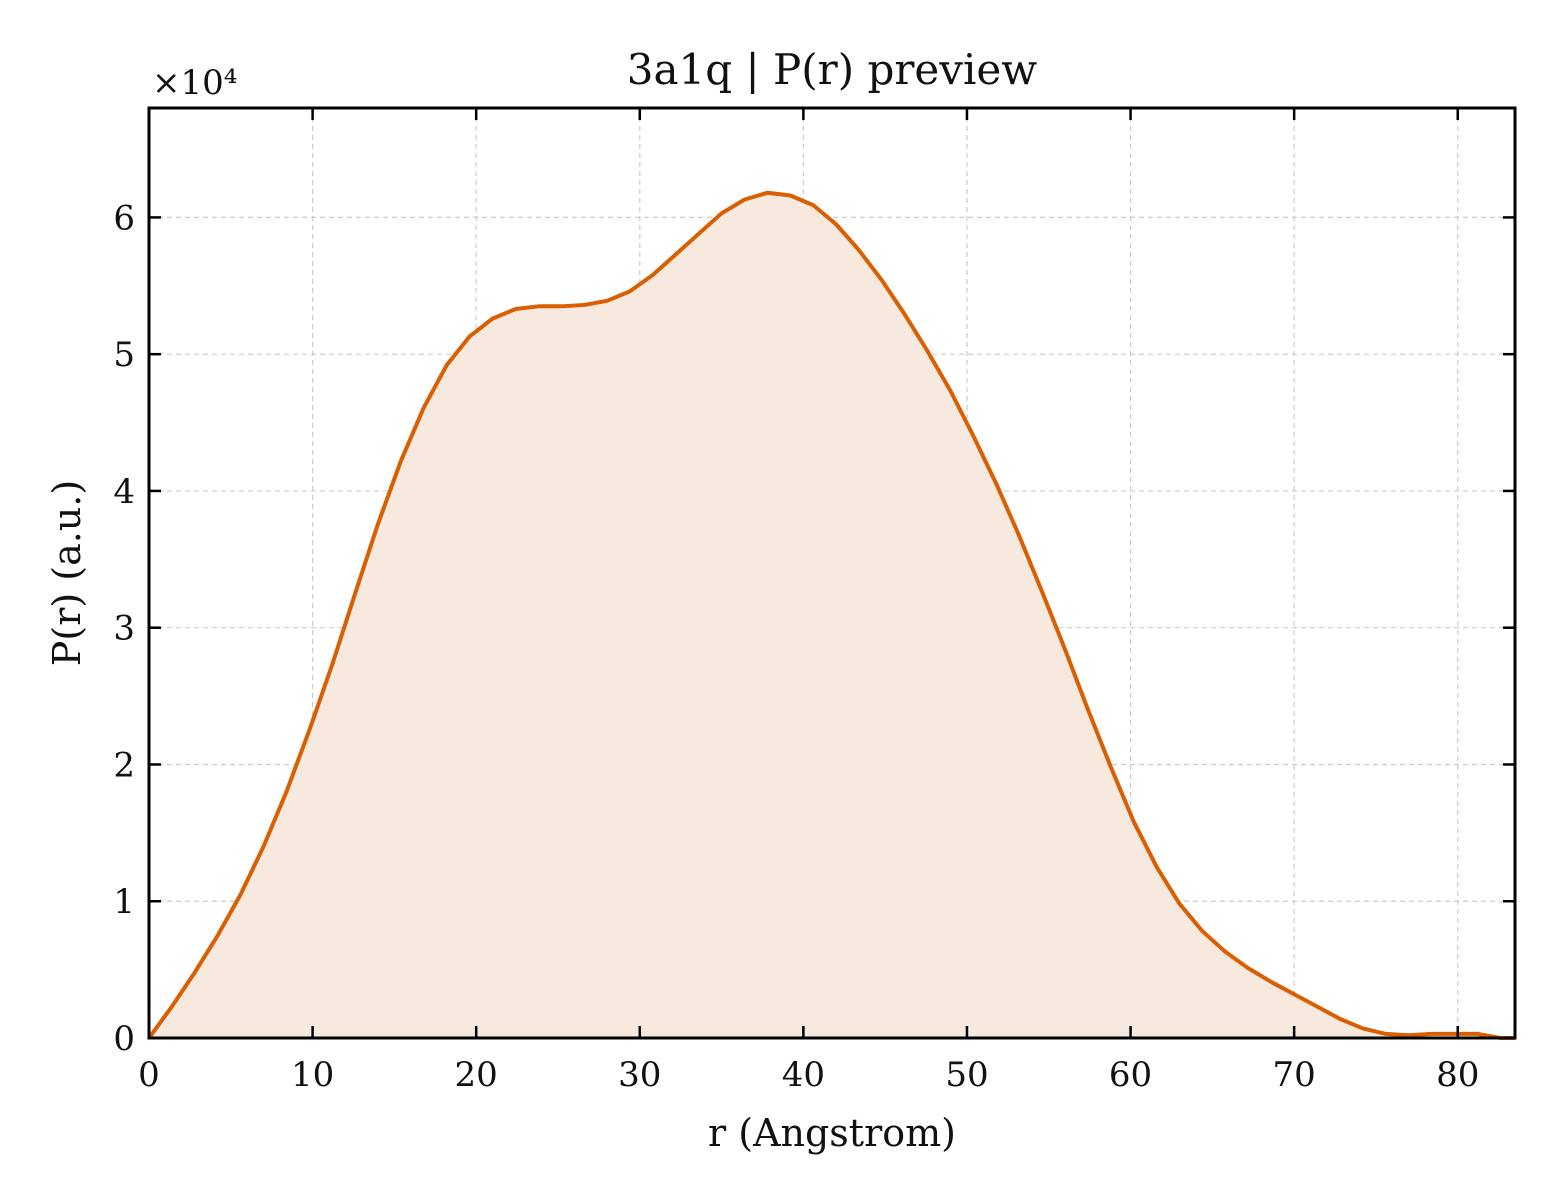 The image size is (1560, 1200). Describe the element at coordinates (124, 765) in the screenshot. I see `y-tick-label: 2` at that location.